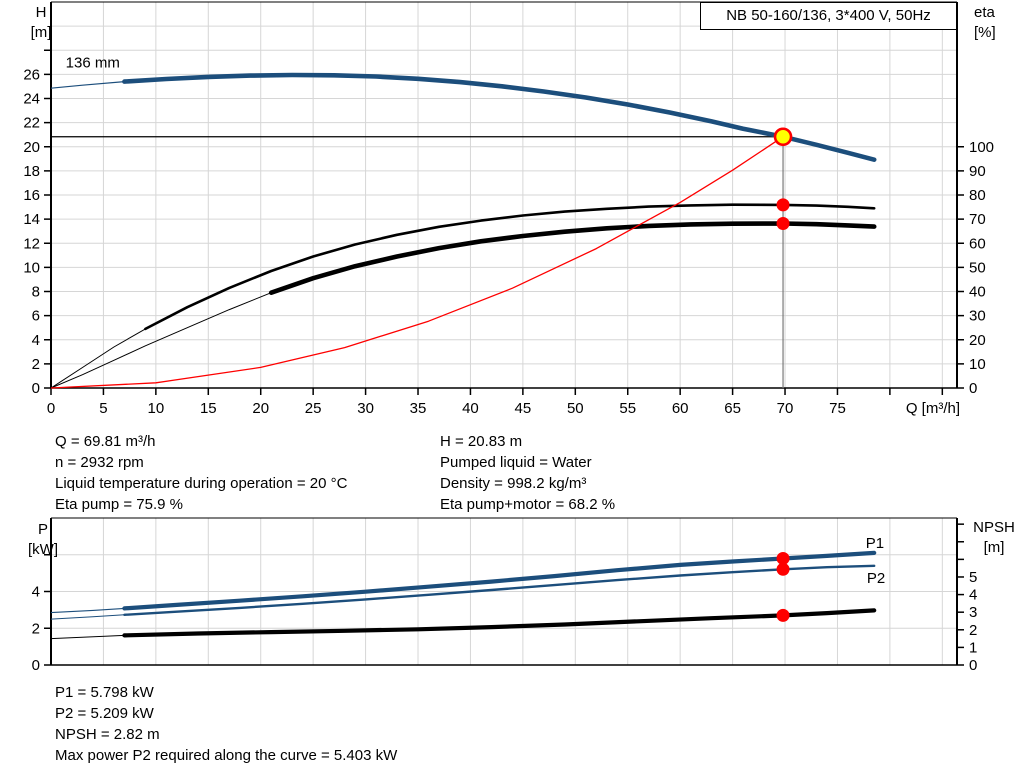 The width and height of the screenshot is (1024, 781). Describe the element at coordinates (516, 462) in the screenshot. I see `liquid-line: Pumped liquid = Water` at that location.